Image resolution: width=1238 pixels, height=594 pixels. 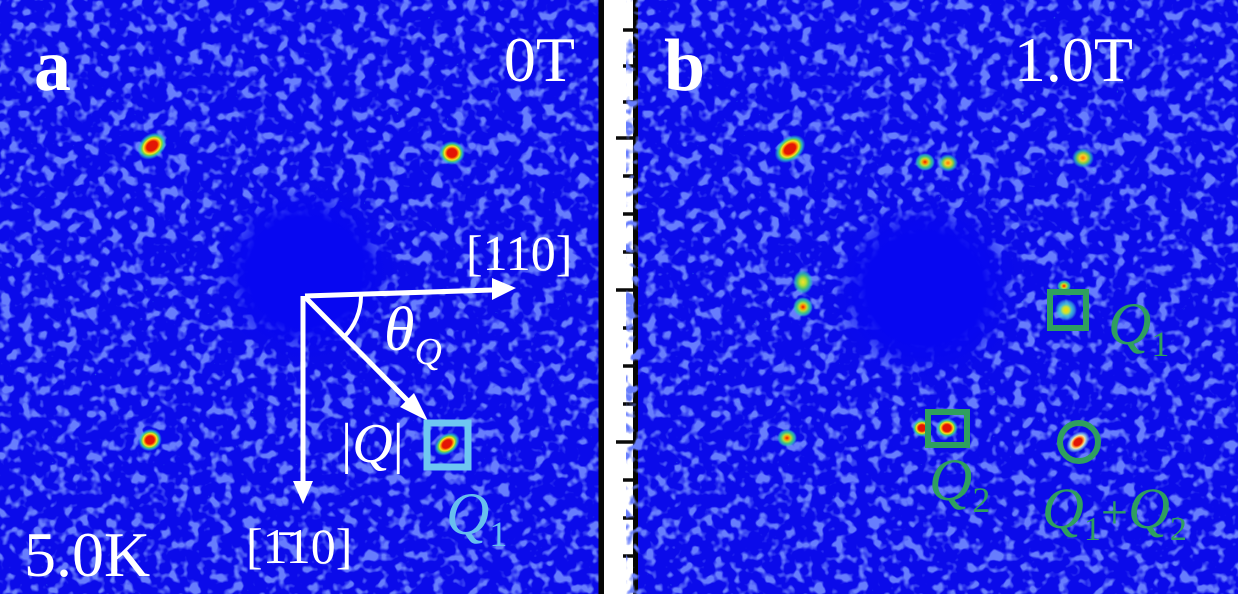 I want to click on q-magnitude-label: |Q|, so click(x=372, y=444).